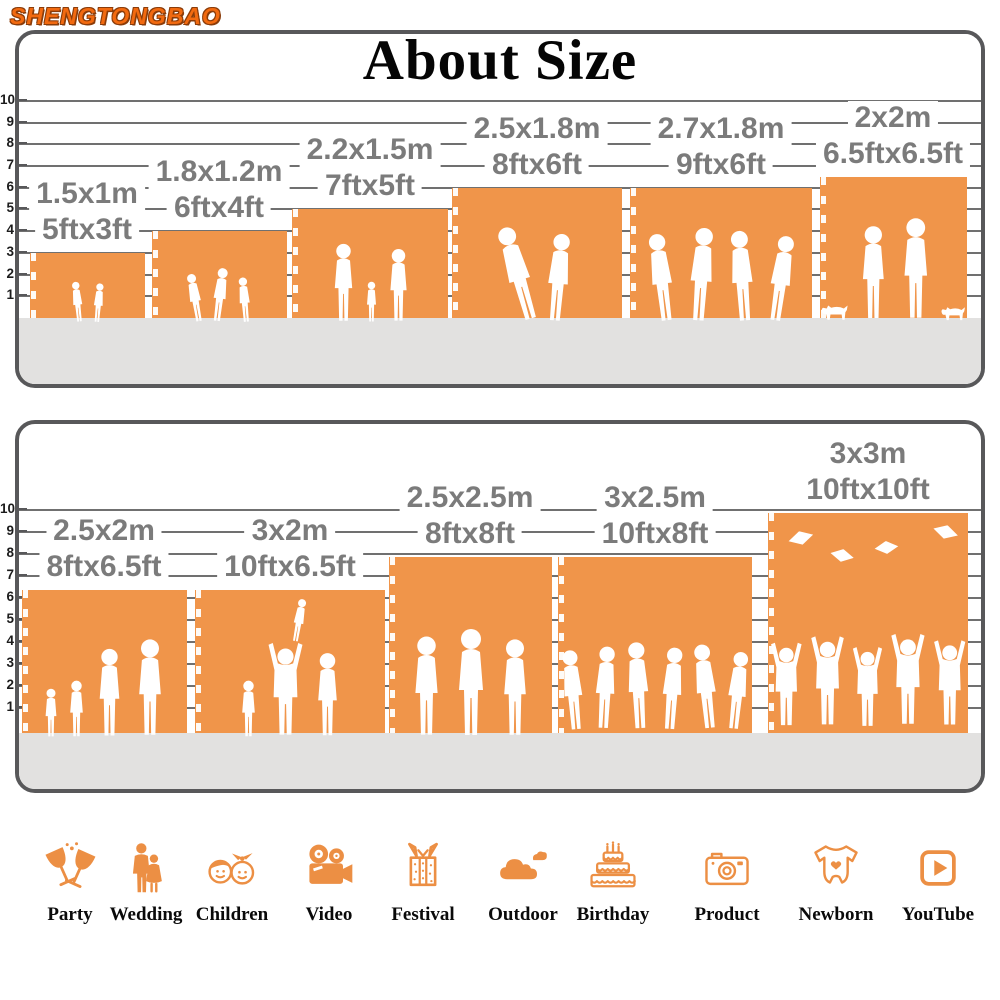  I want to click on wedding-couple-icon, so click(147, 868).